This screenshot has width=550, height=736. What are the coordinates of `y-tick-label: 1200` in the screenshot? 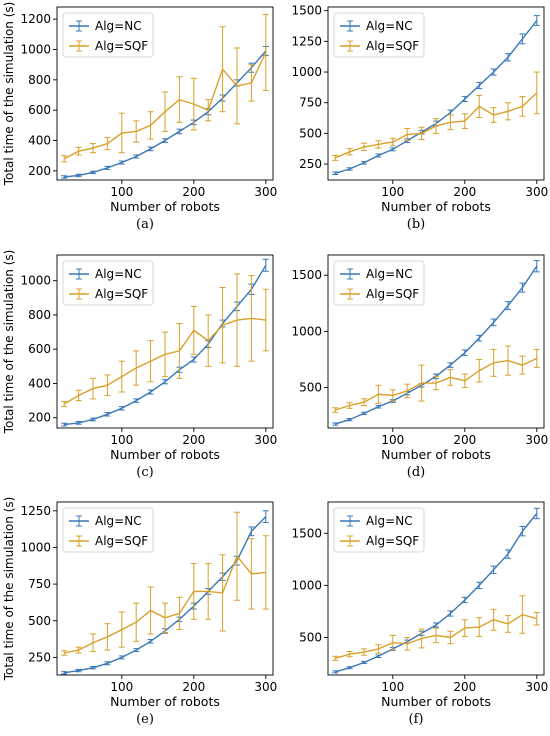 It's located at (35, 19).